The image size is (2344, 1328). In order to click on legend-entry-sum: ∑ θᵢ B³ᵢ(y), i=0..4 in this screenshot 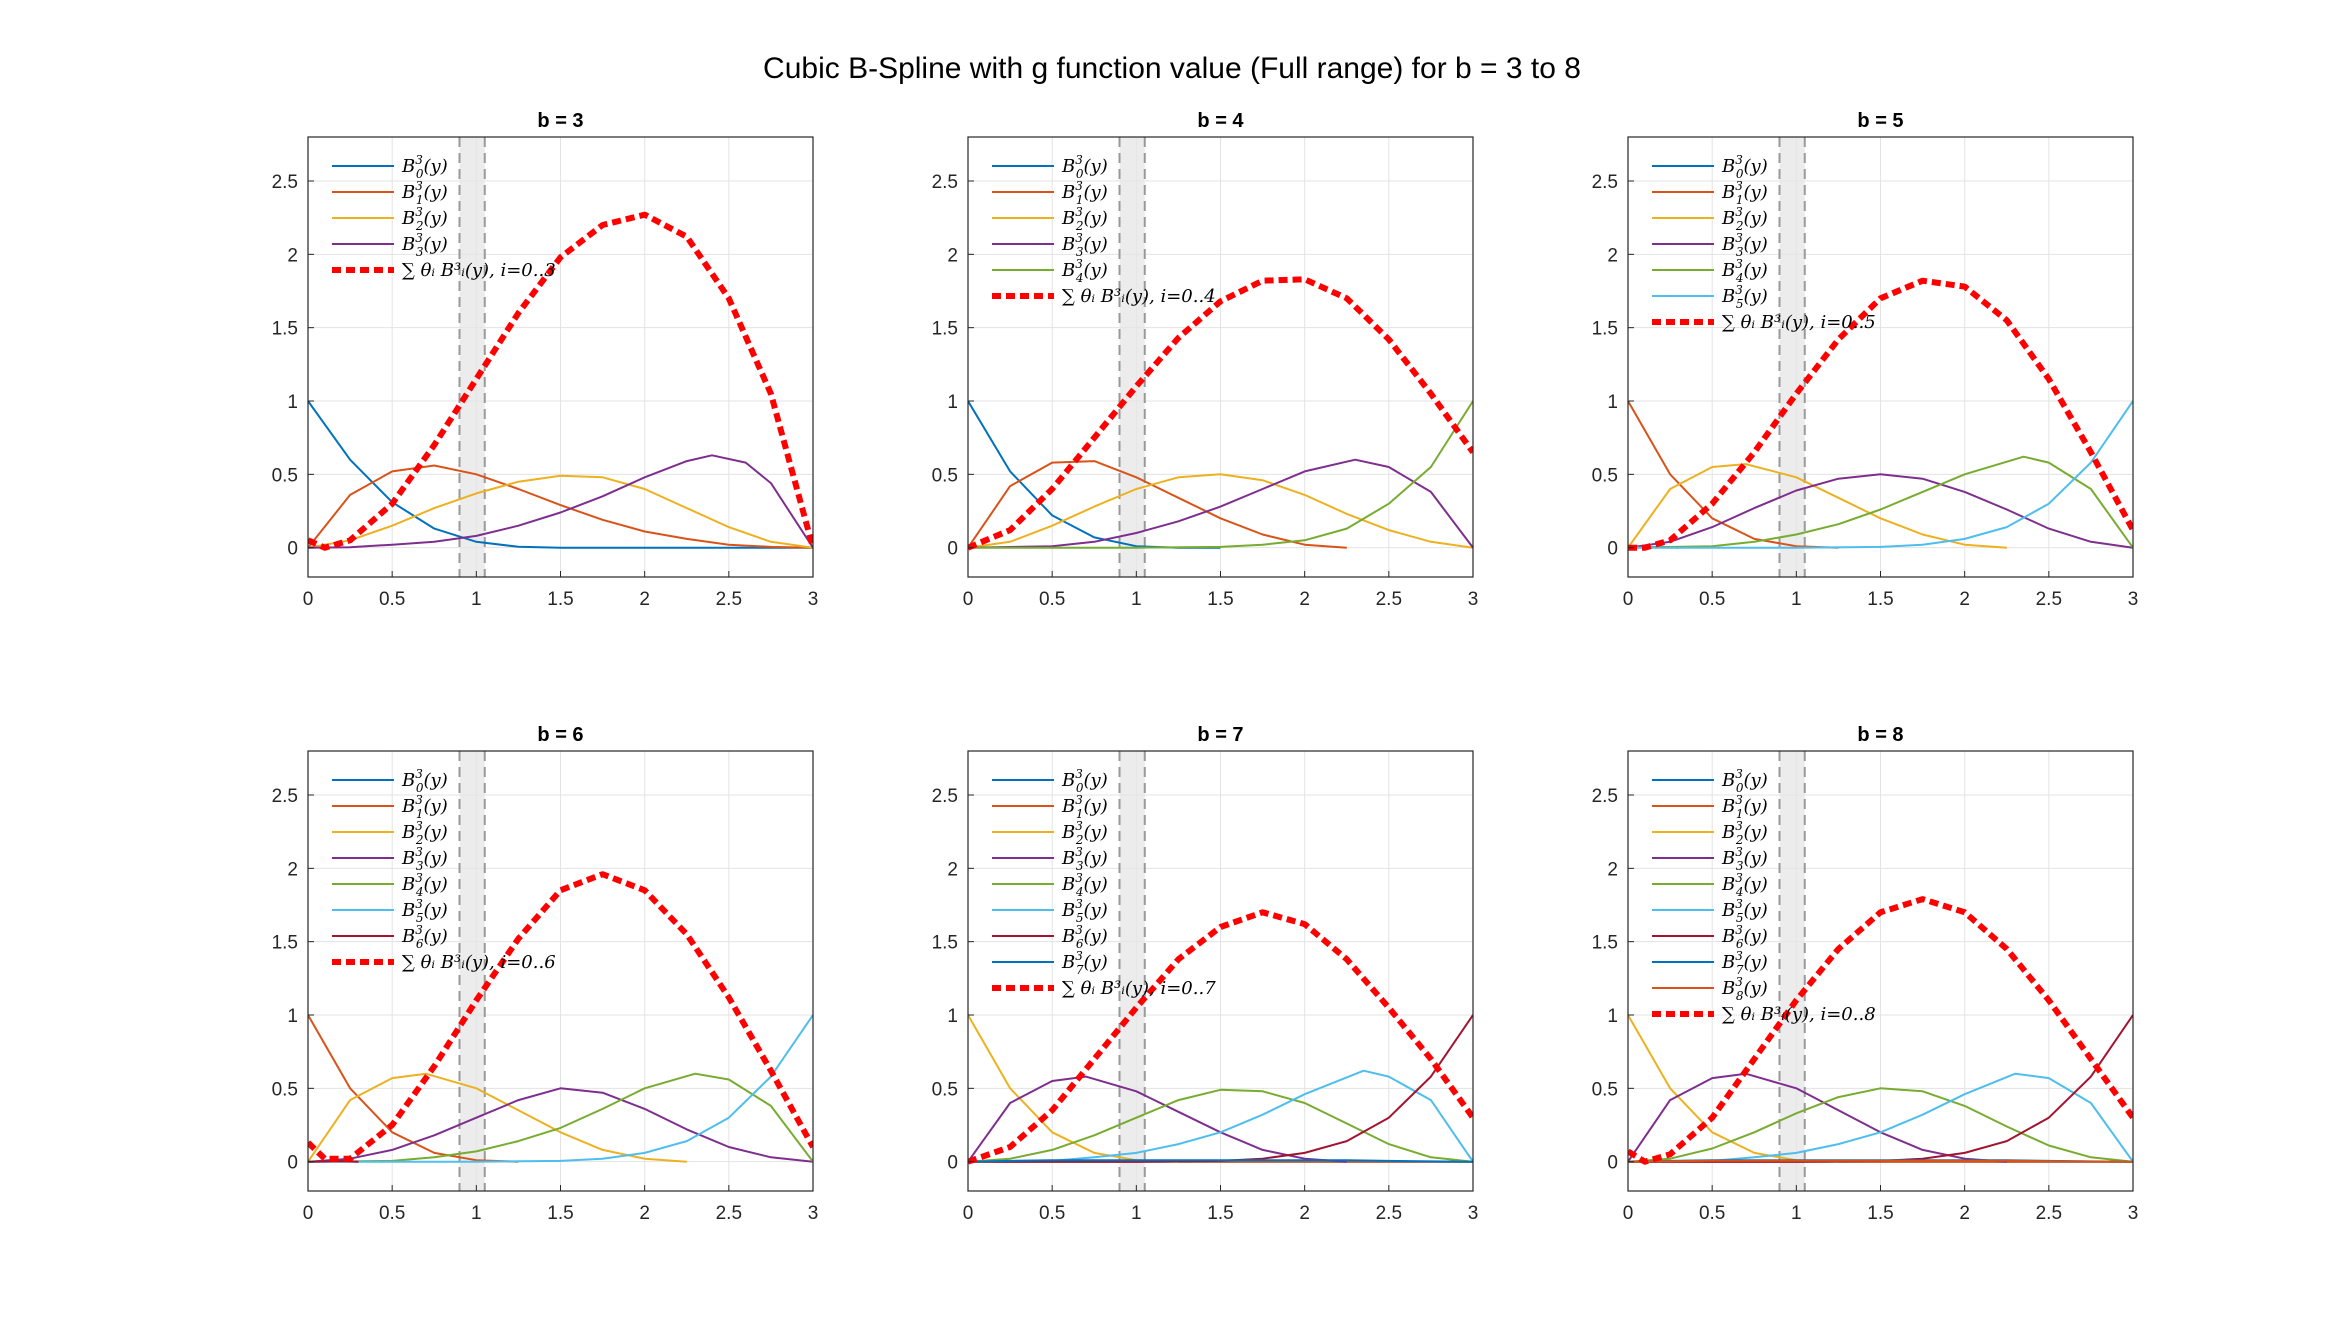, I will do `click(1139, 296)`.